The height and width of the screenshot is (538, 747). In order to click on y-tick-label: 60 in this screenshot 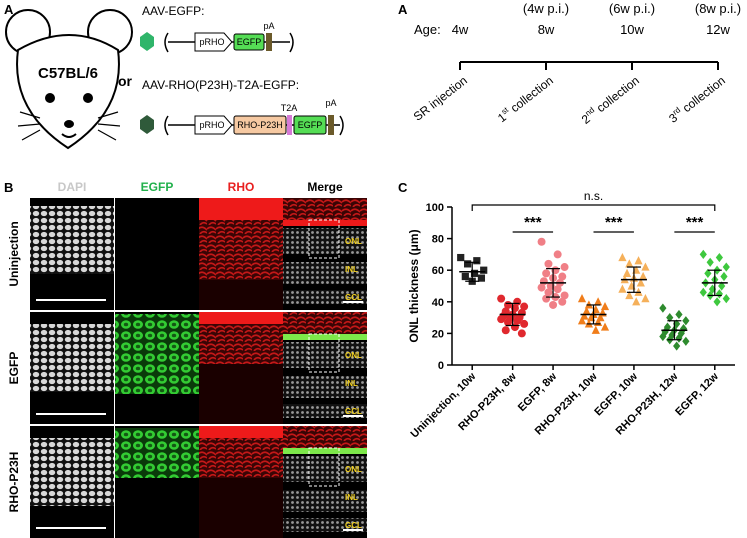, I will do `click(438, 271)`.